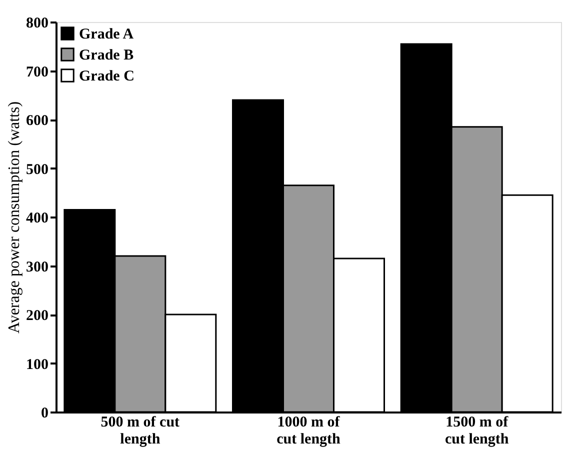 The height and width of the screenshot is (458, 585). Describe the element at coordinates (14, 217) in the screenshot. I see `y-axis-title: Average power consumption (watts)` at that location.